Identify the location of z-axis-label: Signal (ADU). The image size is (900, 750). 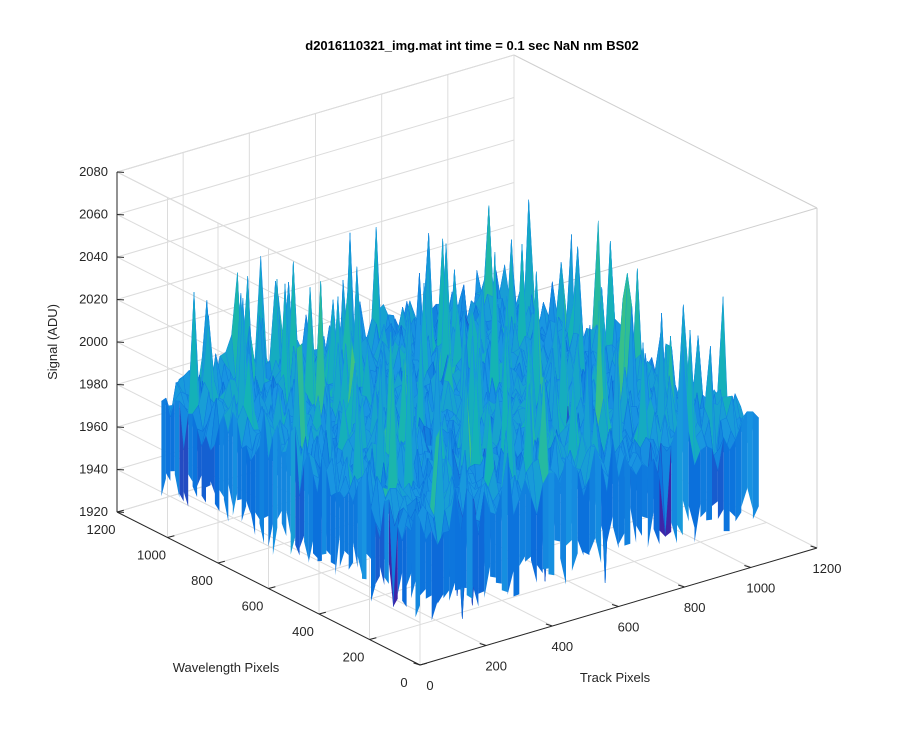
(52, 342).